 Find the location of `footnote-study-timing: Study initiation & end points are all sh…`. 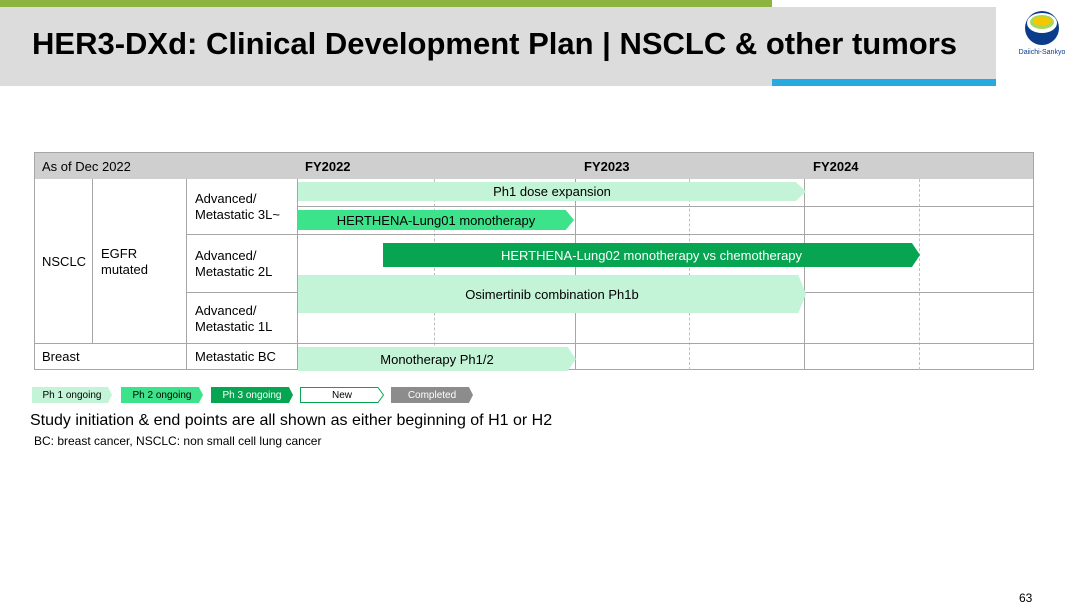

footnote-study-timing: Study initiation & end points are all sh… is located at coordinates (291, 420).